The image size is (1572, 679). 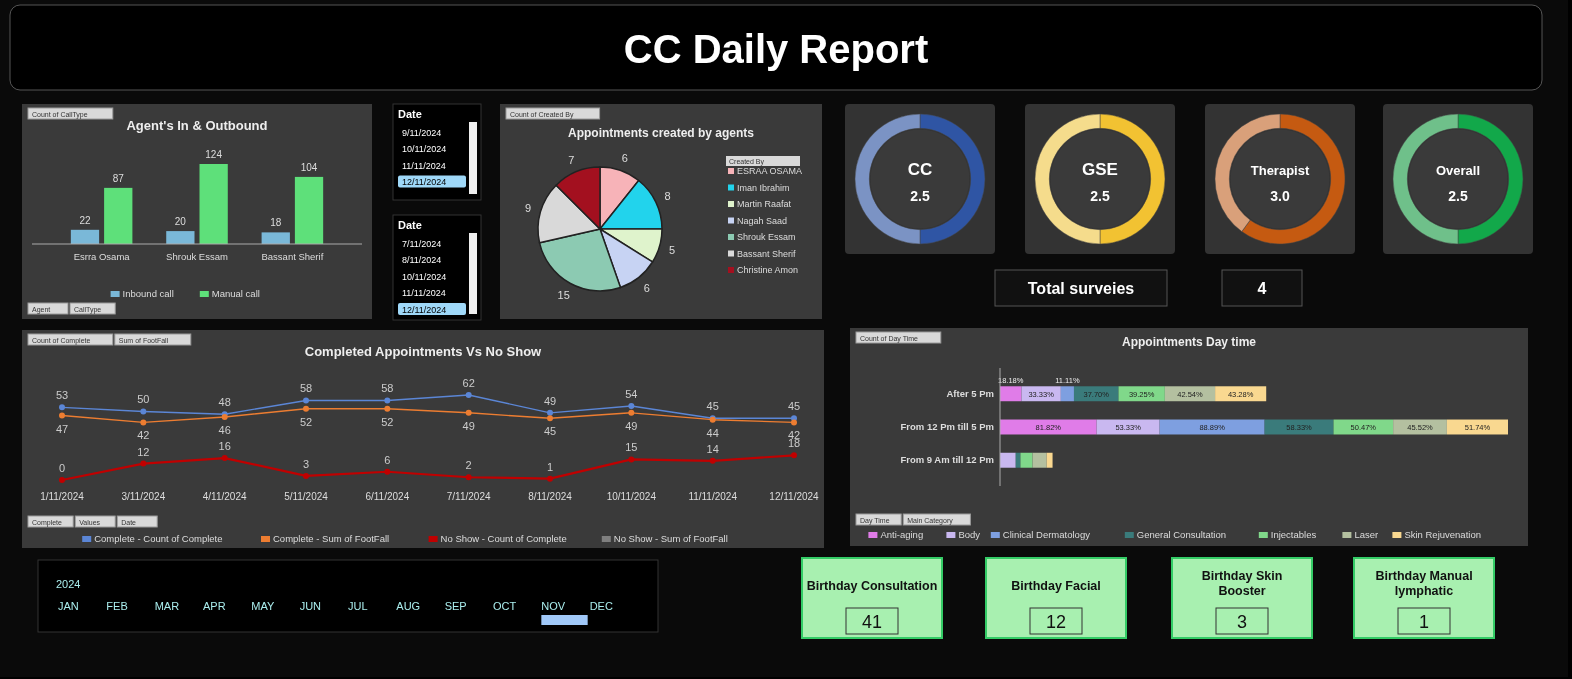 What do you see at coordinates (143, 496) in the screenshot?
I see `x-tick-label: 3/11/2024` at bounding box center [143, 496].